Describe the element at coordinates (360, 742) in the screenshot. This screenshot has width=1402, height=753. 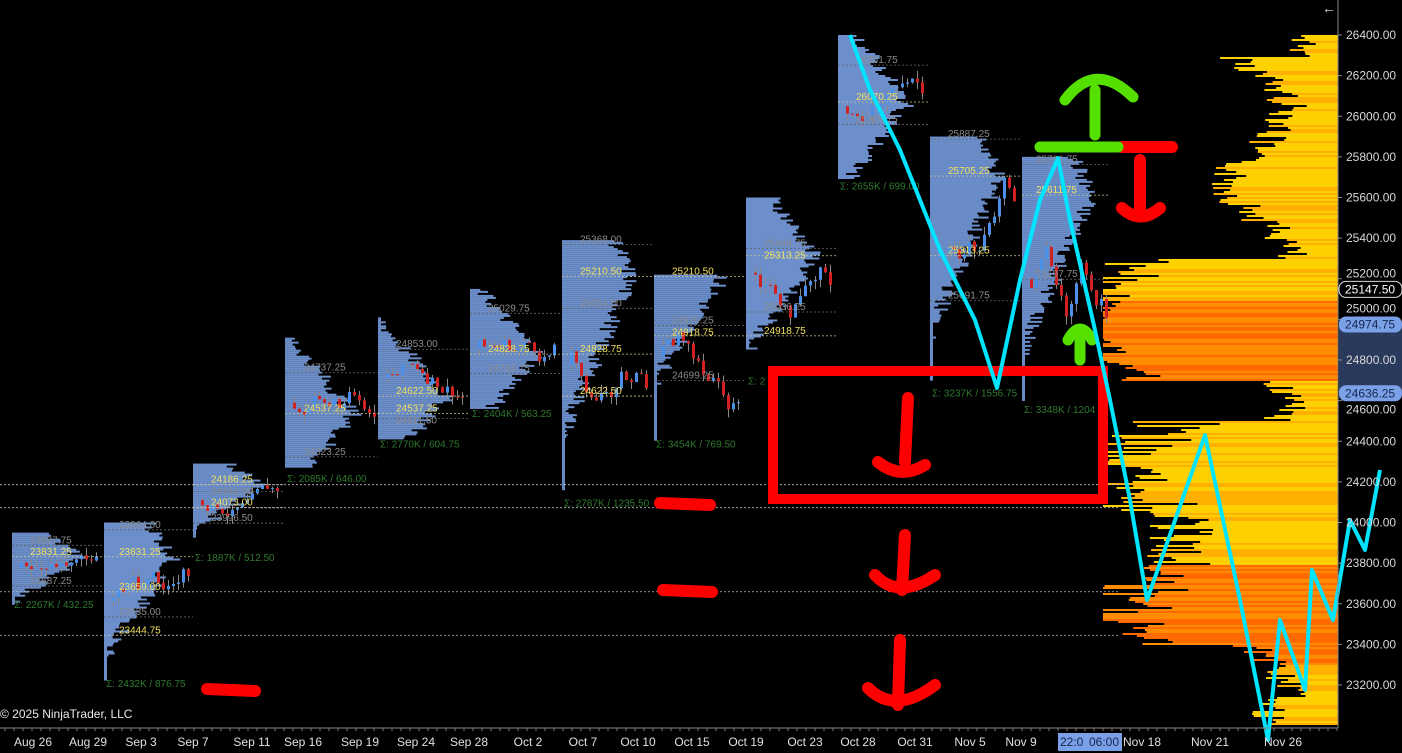
I see `date-tick-label: Sep 19` at that location.